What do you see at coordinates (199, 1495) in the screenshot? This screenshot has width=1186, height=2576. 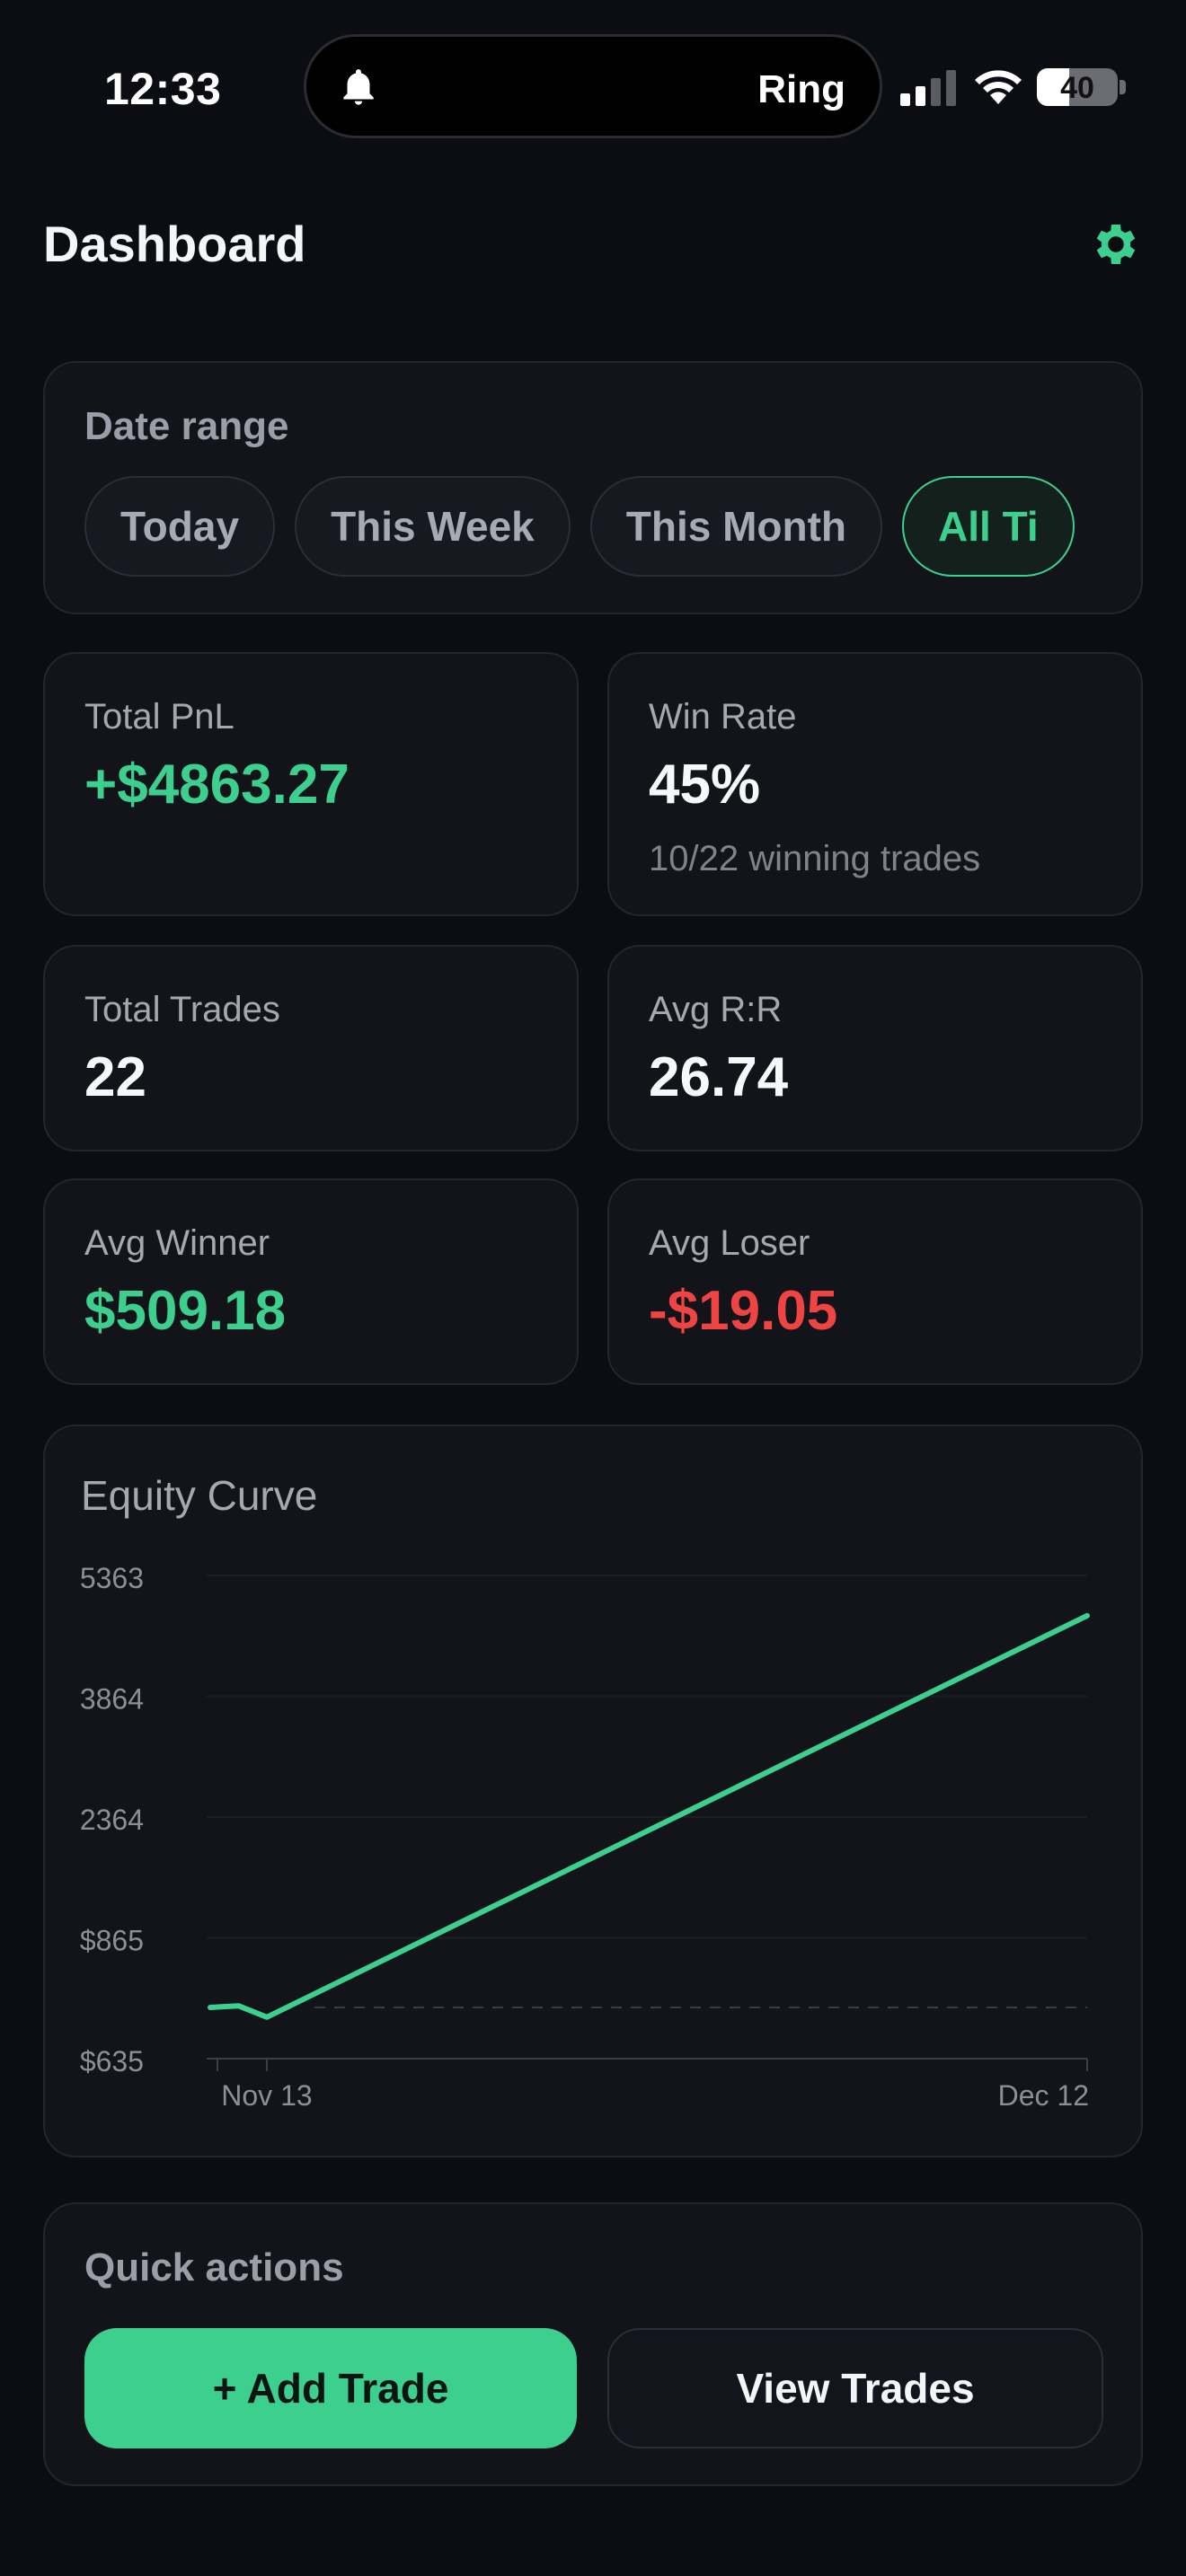 I see `chart-title: Equity Curve` at bounding box center [199, 1495].